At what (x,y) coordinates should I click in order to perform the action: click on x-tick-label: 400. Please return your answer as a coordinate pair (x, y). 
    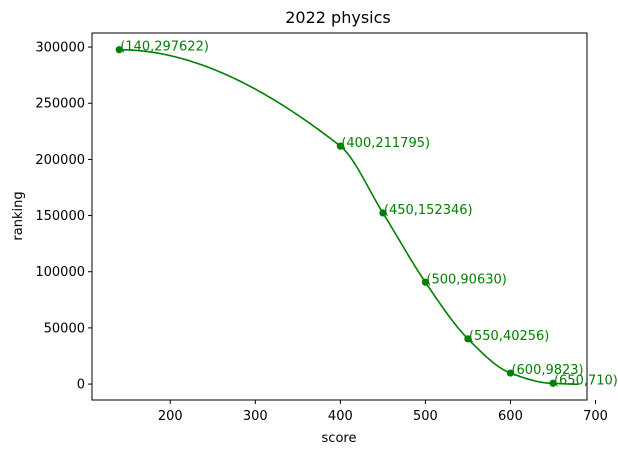
    Looking at the image, I should click on (340, 416).